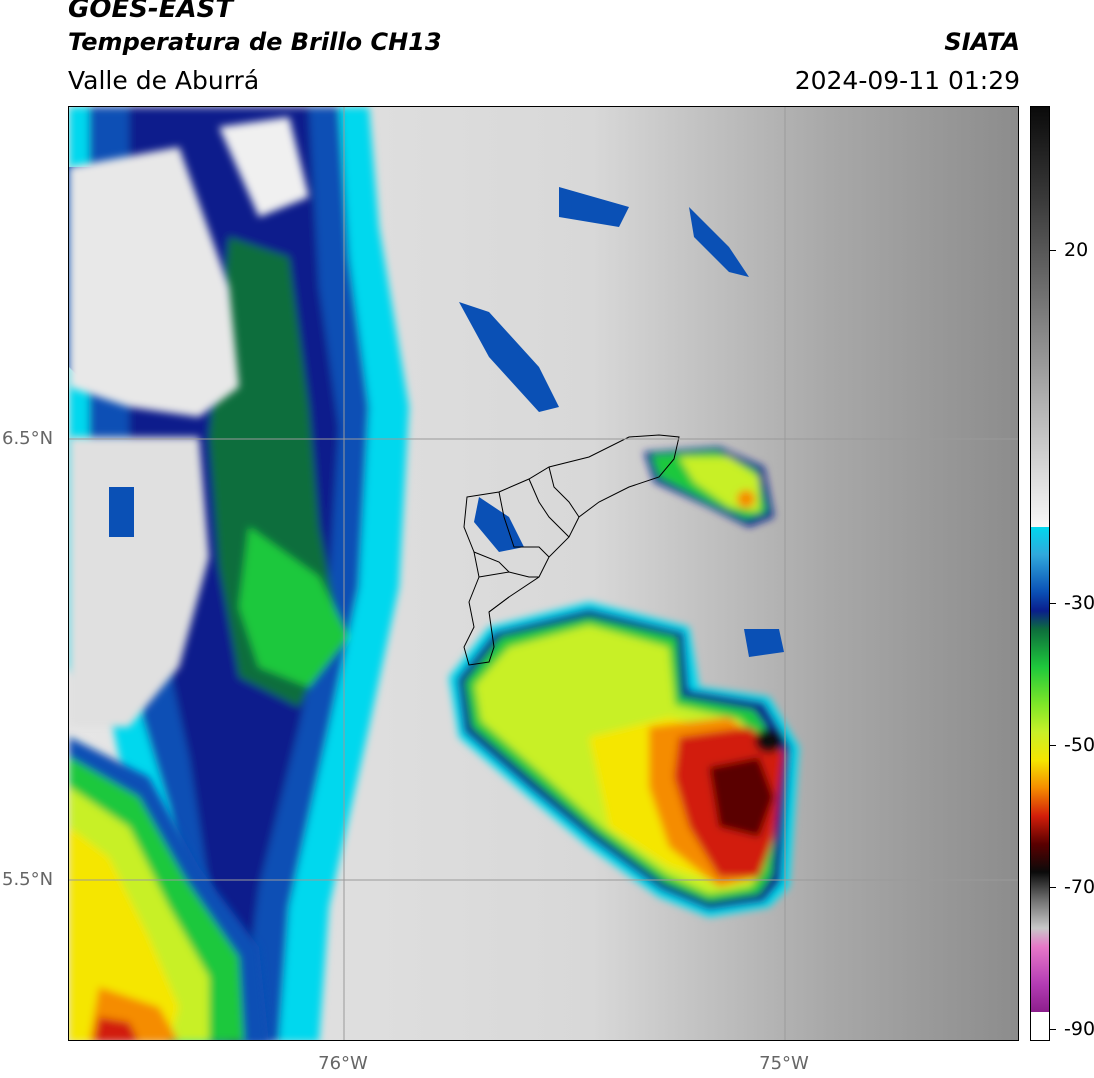  What do you see at coordinates (982, 42) in the screenshot?
I see `organization-label: SIATA` at bounding box center [982, 42].